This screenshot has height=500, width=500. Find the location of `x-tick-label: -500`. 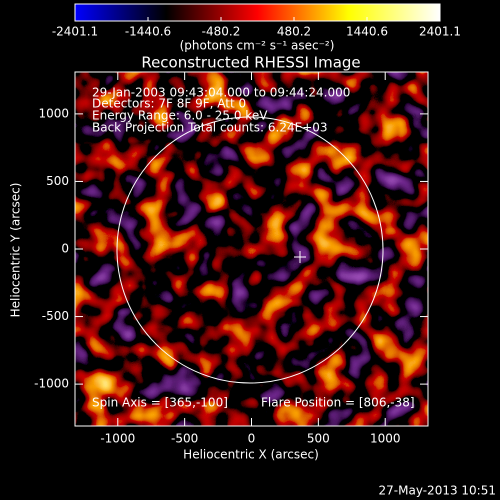

x-tick-label: -500 is located at coordinates (184, 439).